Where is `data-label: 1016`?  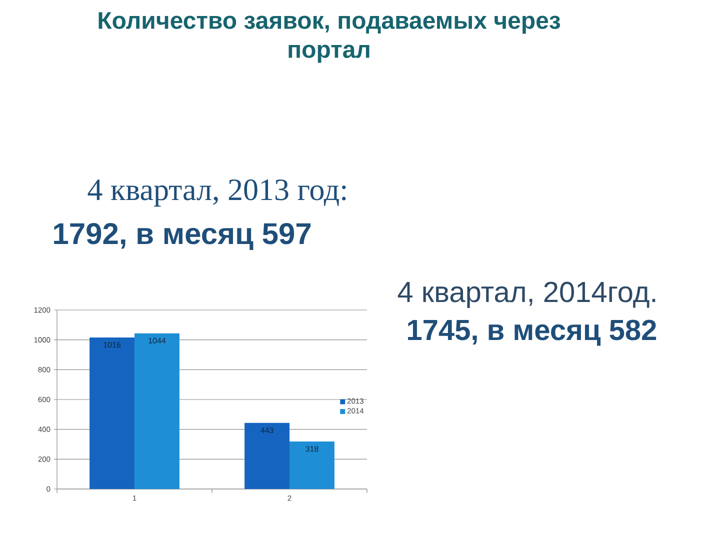 data-label: 1016 is located at coordinates (112, 345).